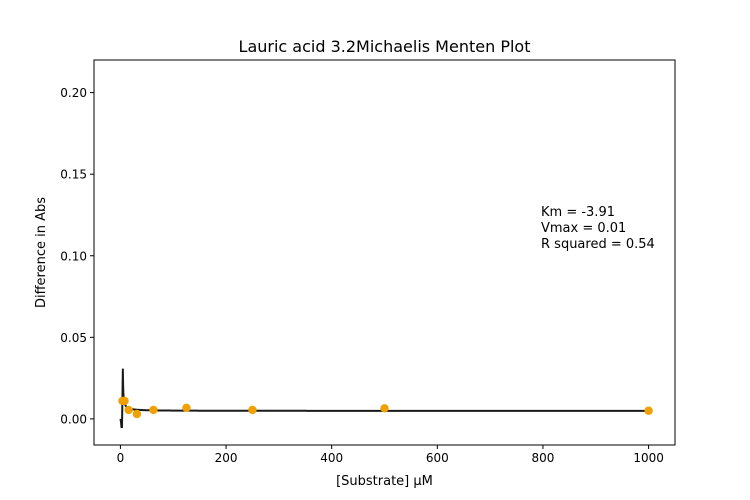 This screenshot has height=500, width=750. Describe the element at coordinates (73, 175) in the screenshot. I see `y-tick-label: 0.15` at that location.